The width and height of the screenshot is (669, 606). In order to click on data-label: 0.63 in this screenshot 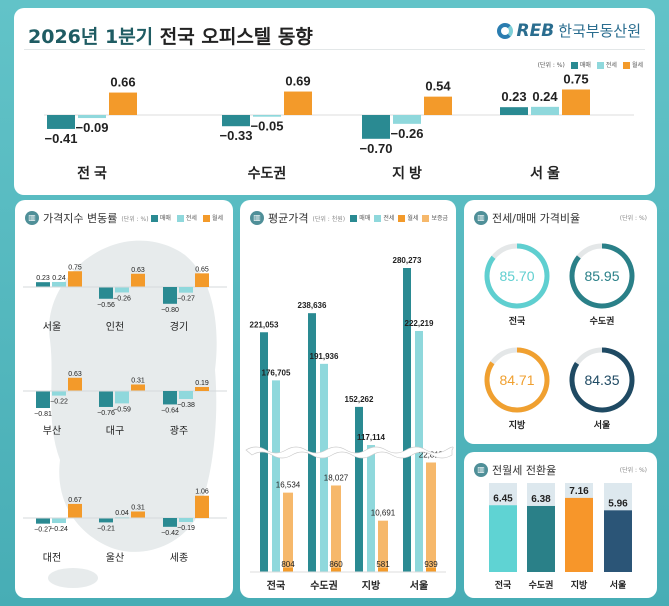, I will do `click(138, 270)`.